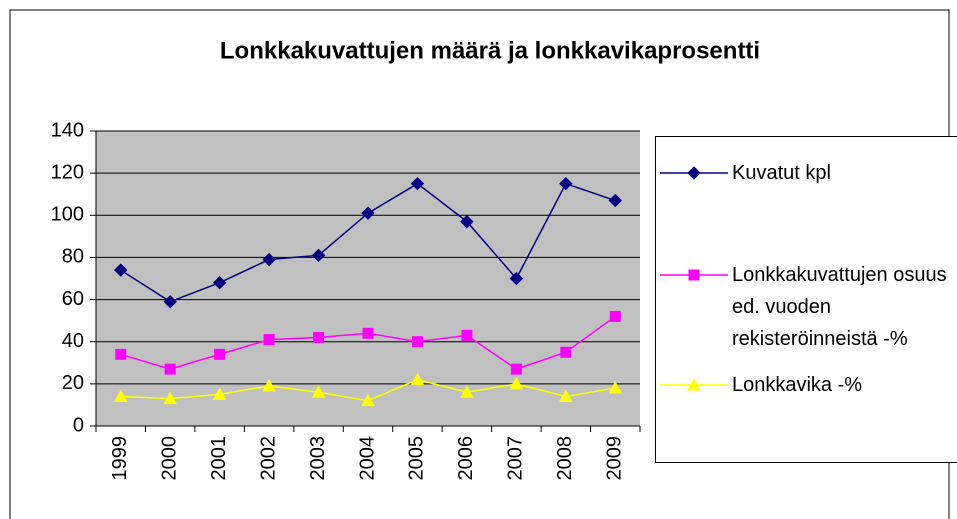 This screenshot has height=519, width=957. Describe the element at coordinates (78, 425) in the screenshot. I see `y-tick-label: 0` at that location.